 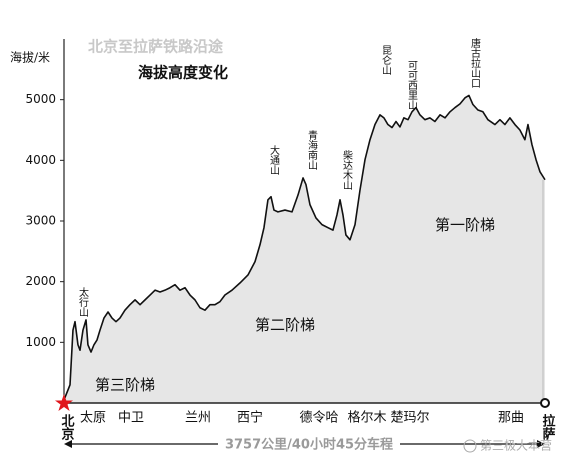 What do you see at coordinates (412, 85) in the screenshot?
I see `peak-label: 可可西里山` at bounding box center [412, 85].